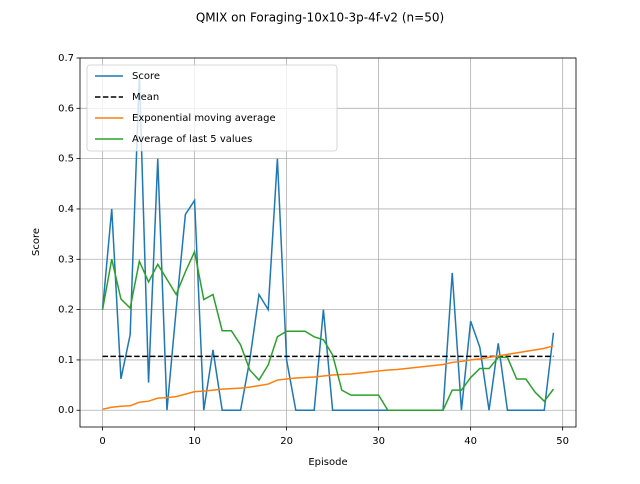 The image size is (640, 484). I want to click on x-tick-label: 40, so click(470, 441).